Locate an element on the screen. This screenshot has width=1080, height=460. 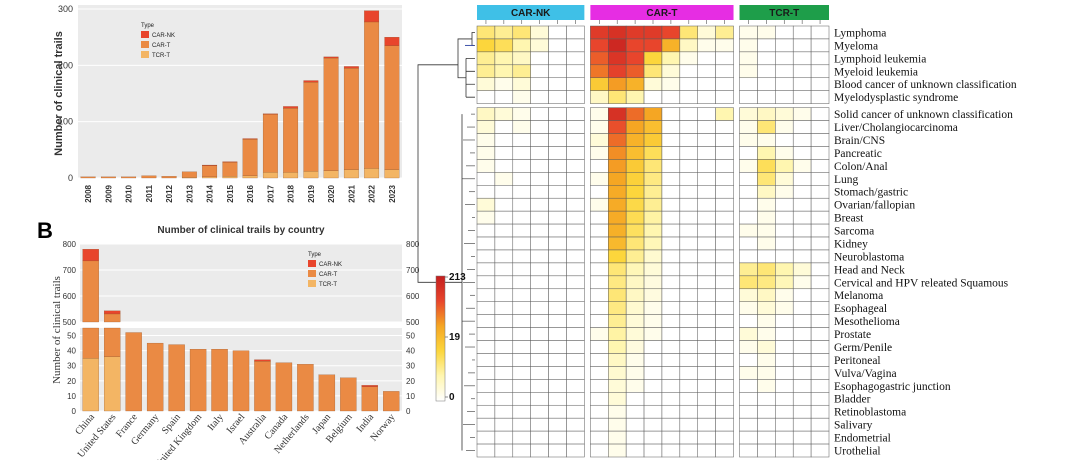
bar-car-t-2020 is located at coordinates (331, 114).